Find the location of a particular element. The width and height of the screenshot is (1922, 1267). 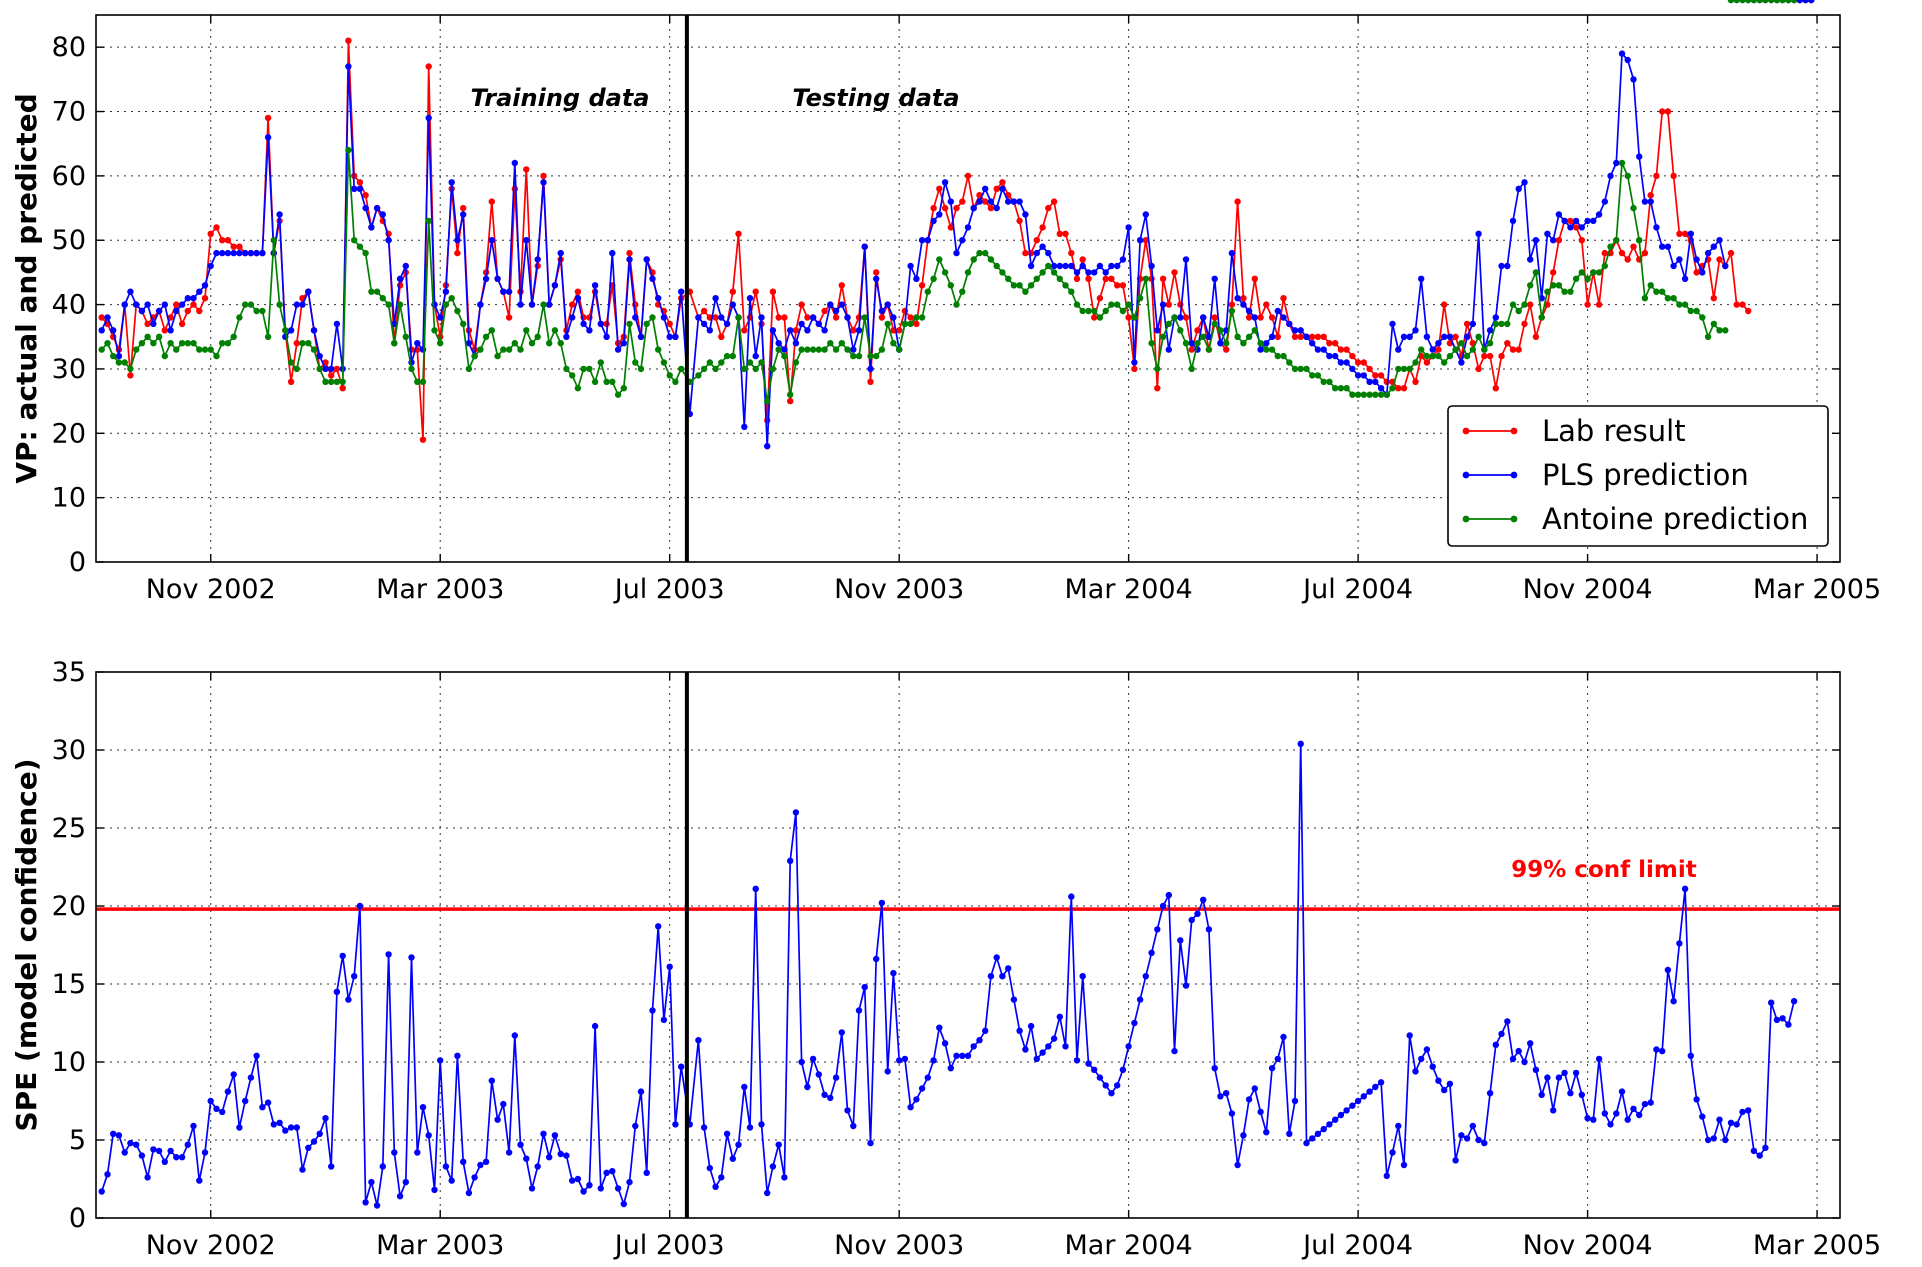

top-x-tick-label: Nov 2002 is located at coordinates (211, 589).